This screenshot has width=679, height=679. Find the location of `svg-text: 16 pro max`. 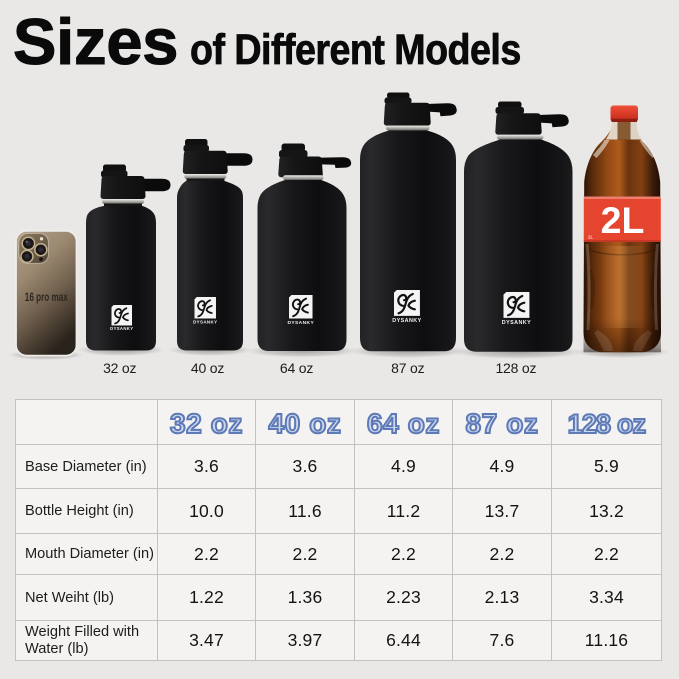

svg-text: 16 pro max is located at coordinates (46, 297).